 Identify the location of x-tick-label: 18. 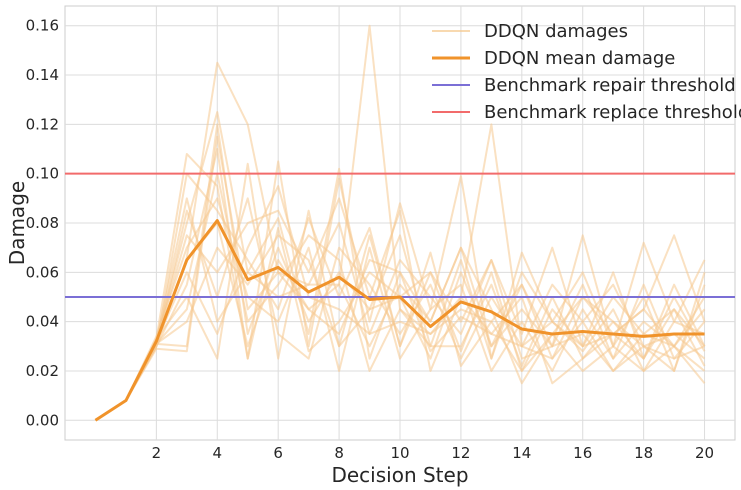
(643, 453).